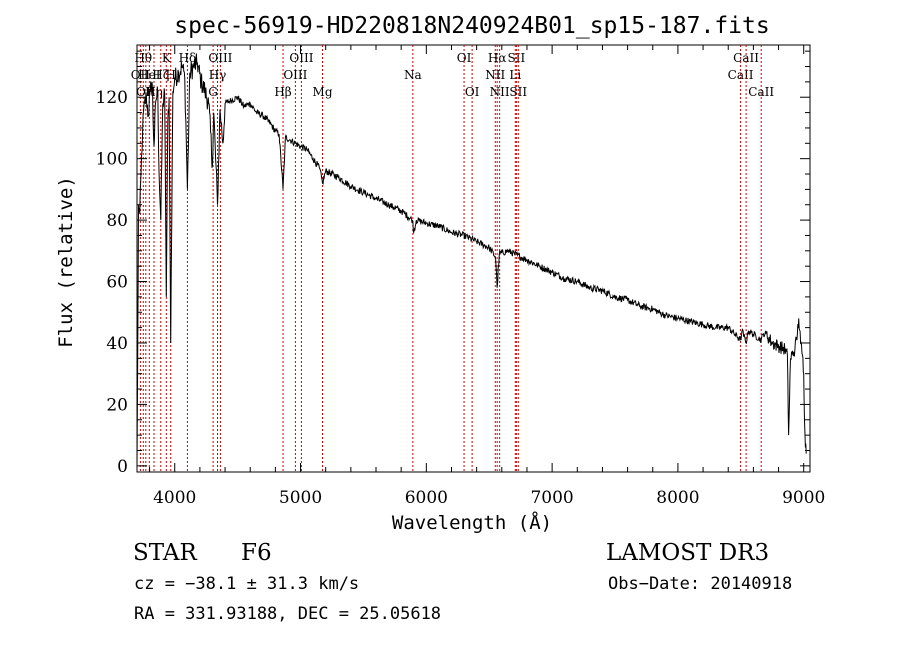 The width and height of the screenshot is (900, 649). I want to click on spectral-line-label: Hη, so click(154, 92).